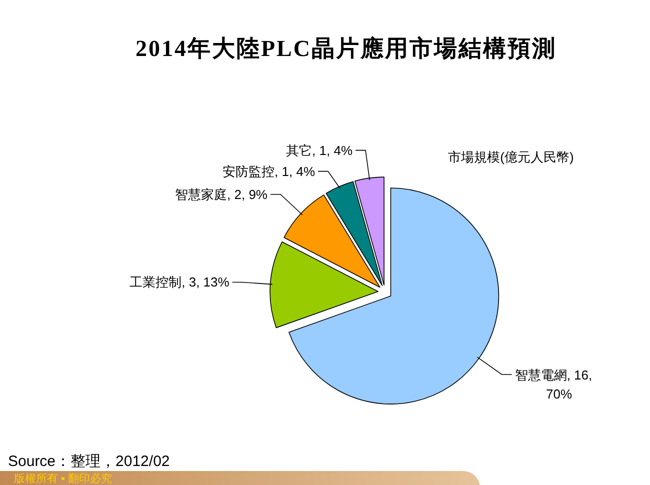 This screenshot has width=650, height=485. What do you see at coordinates (63, 478) in the screenshot?
I see `text: 版權所有 ▪ 翻印必究` at bounding box center [63, 478].